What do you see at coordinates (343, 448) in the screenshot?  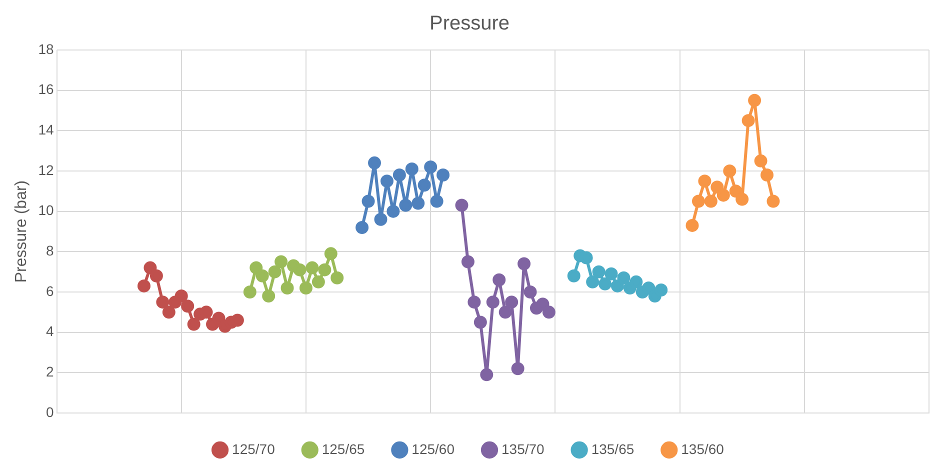 I see `legend-label: 125/65` at bounding box center [343, 448].